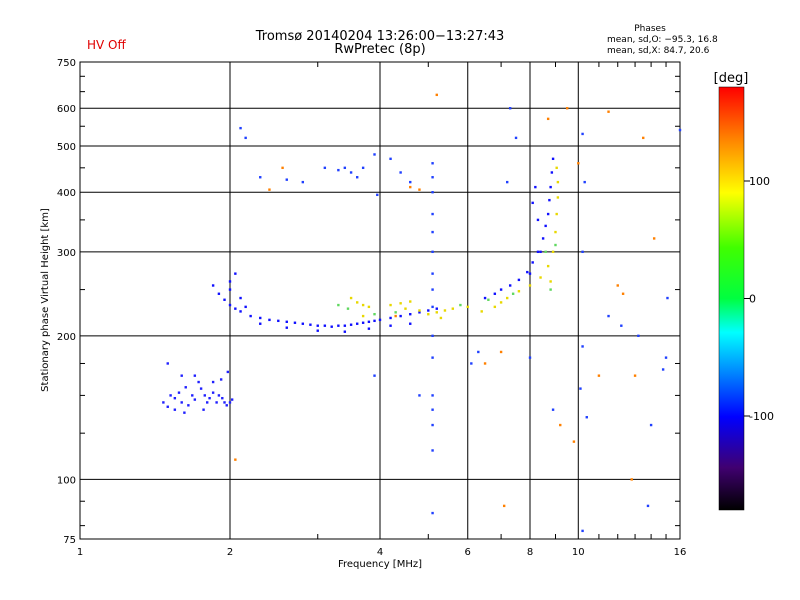 Image resolution: width=800 pixels, height=600 pixels. I want to click on x-tick-label: 10, so click(578, 552).